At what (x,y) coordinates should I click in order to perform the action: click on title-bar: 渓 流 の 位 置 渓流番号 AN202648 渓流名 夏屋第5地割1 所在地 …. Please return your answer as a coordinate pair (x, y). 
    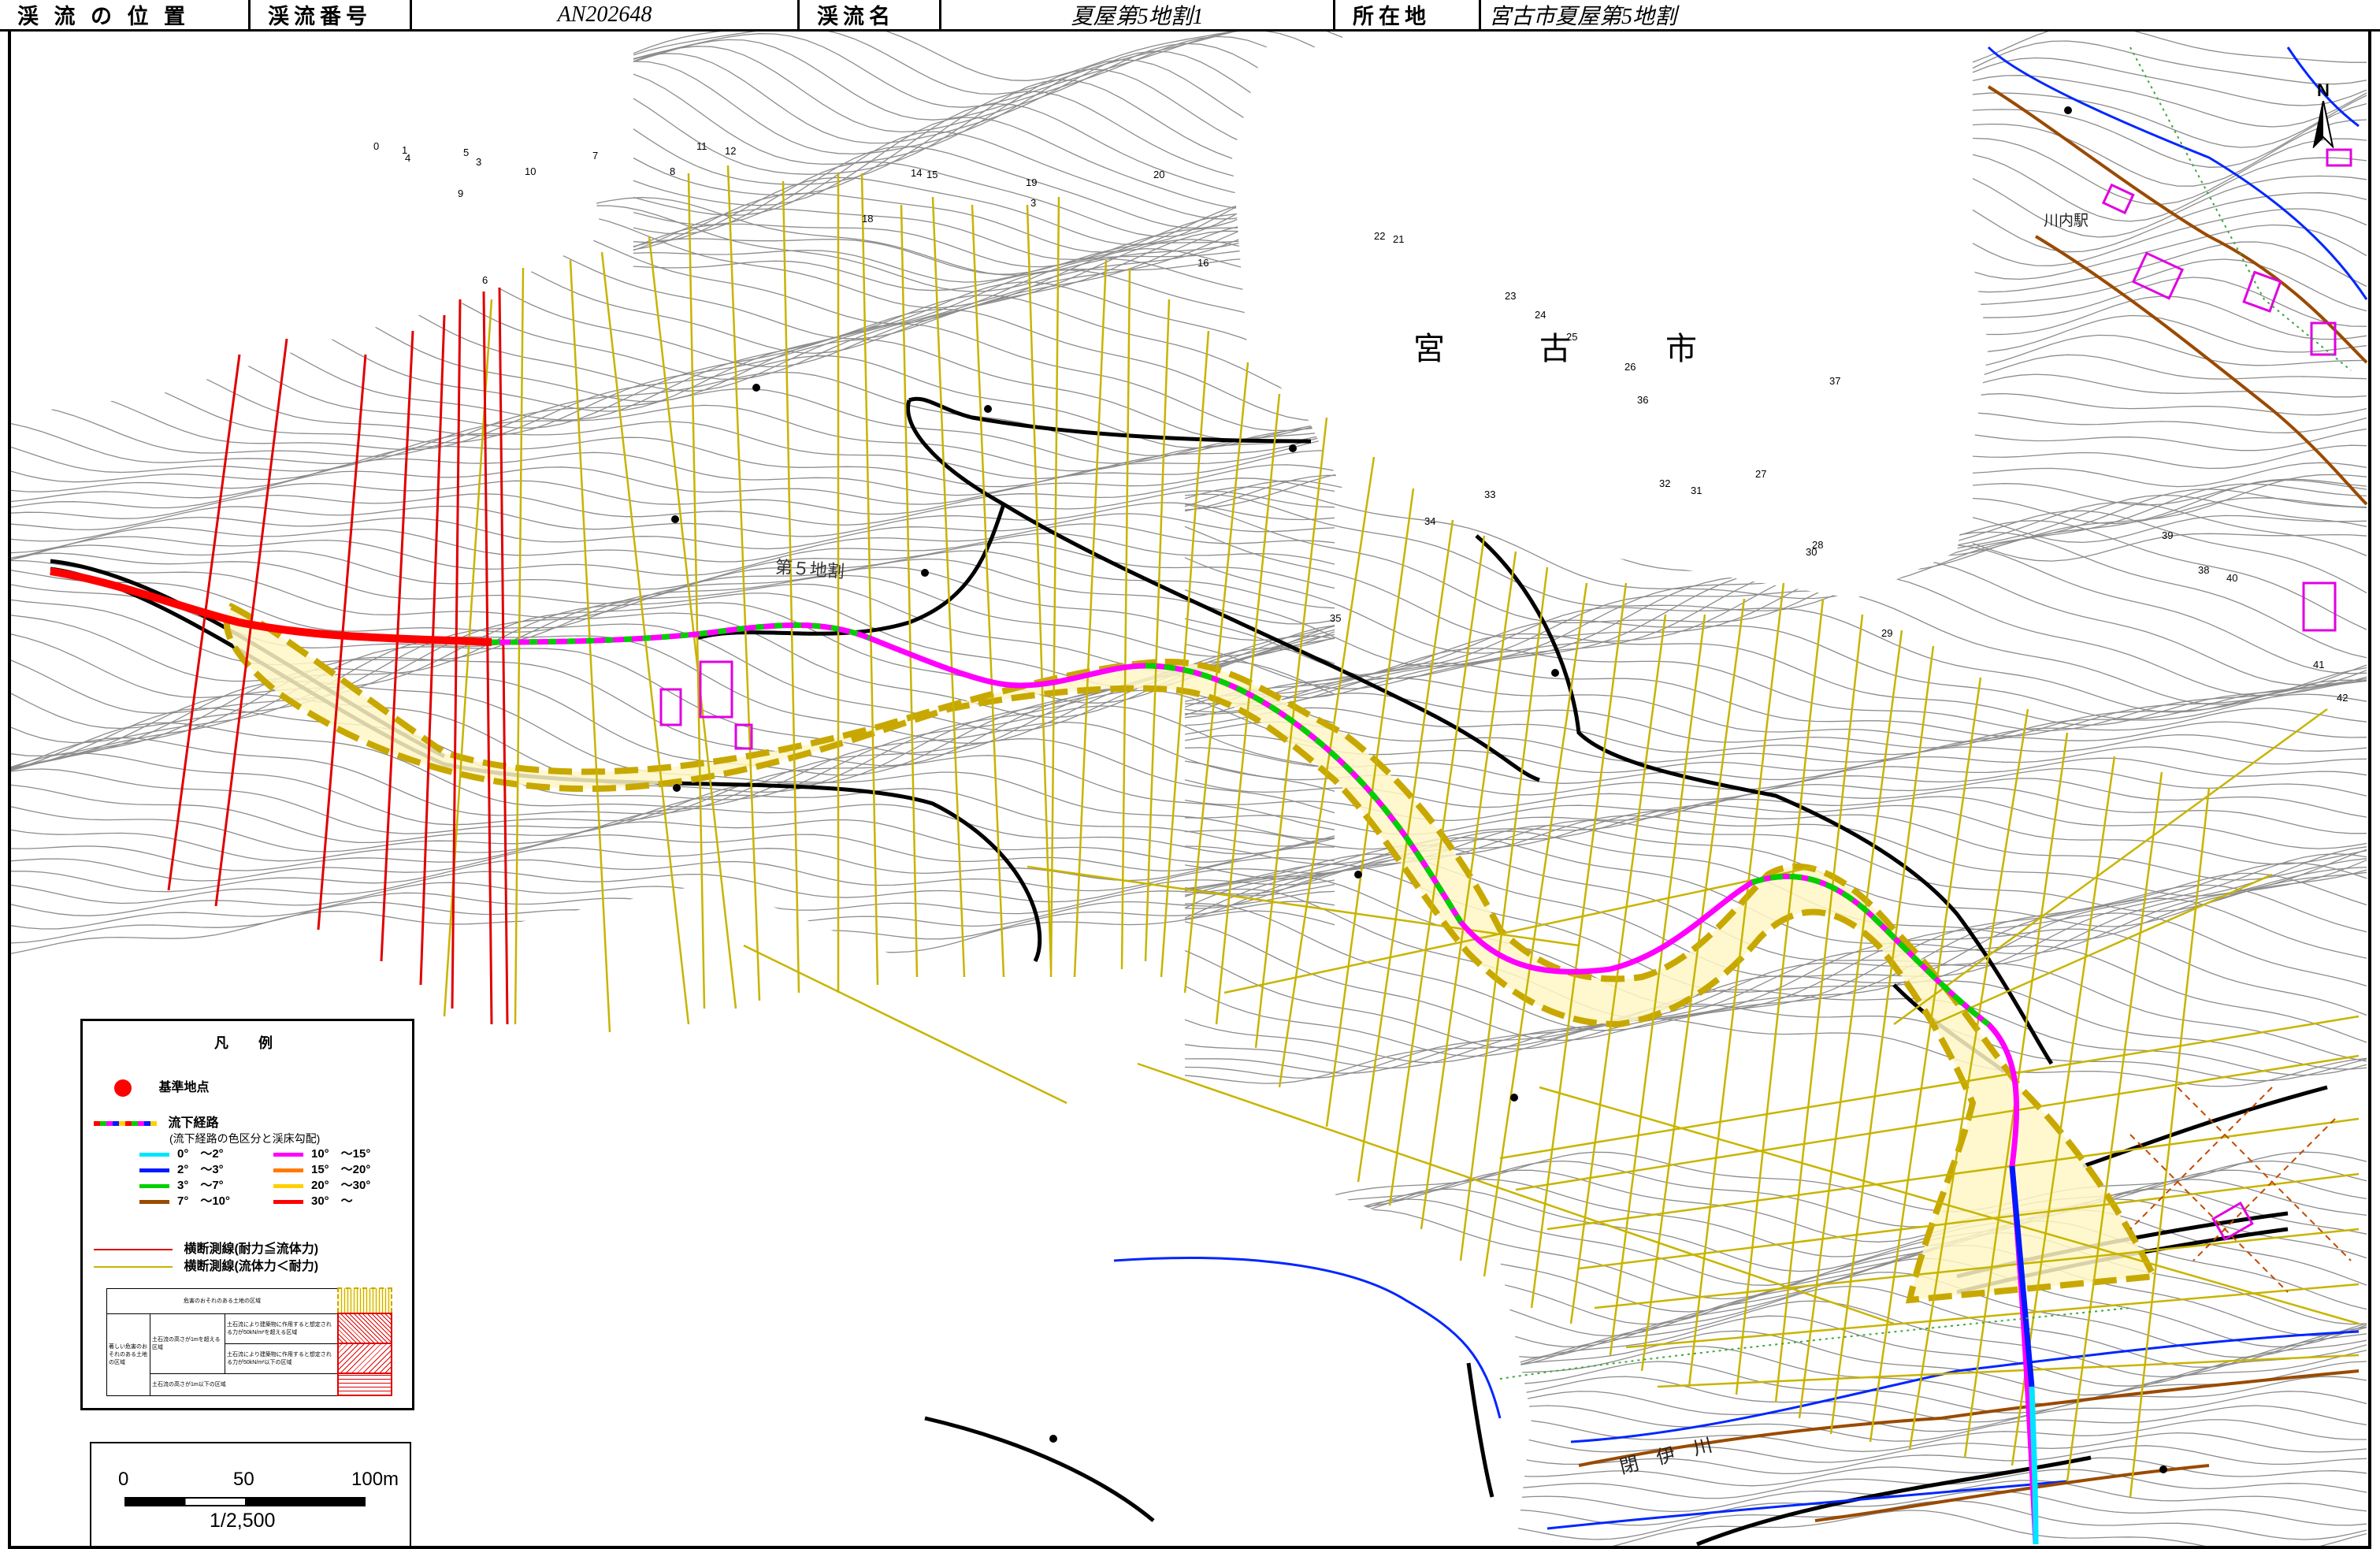
    Looking at the image, I should click on (1190, 16).